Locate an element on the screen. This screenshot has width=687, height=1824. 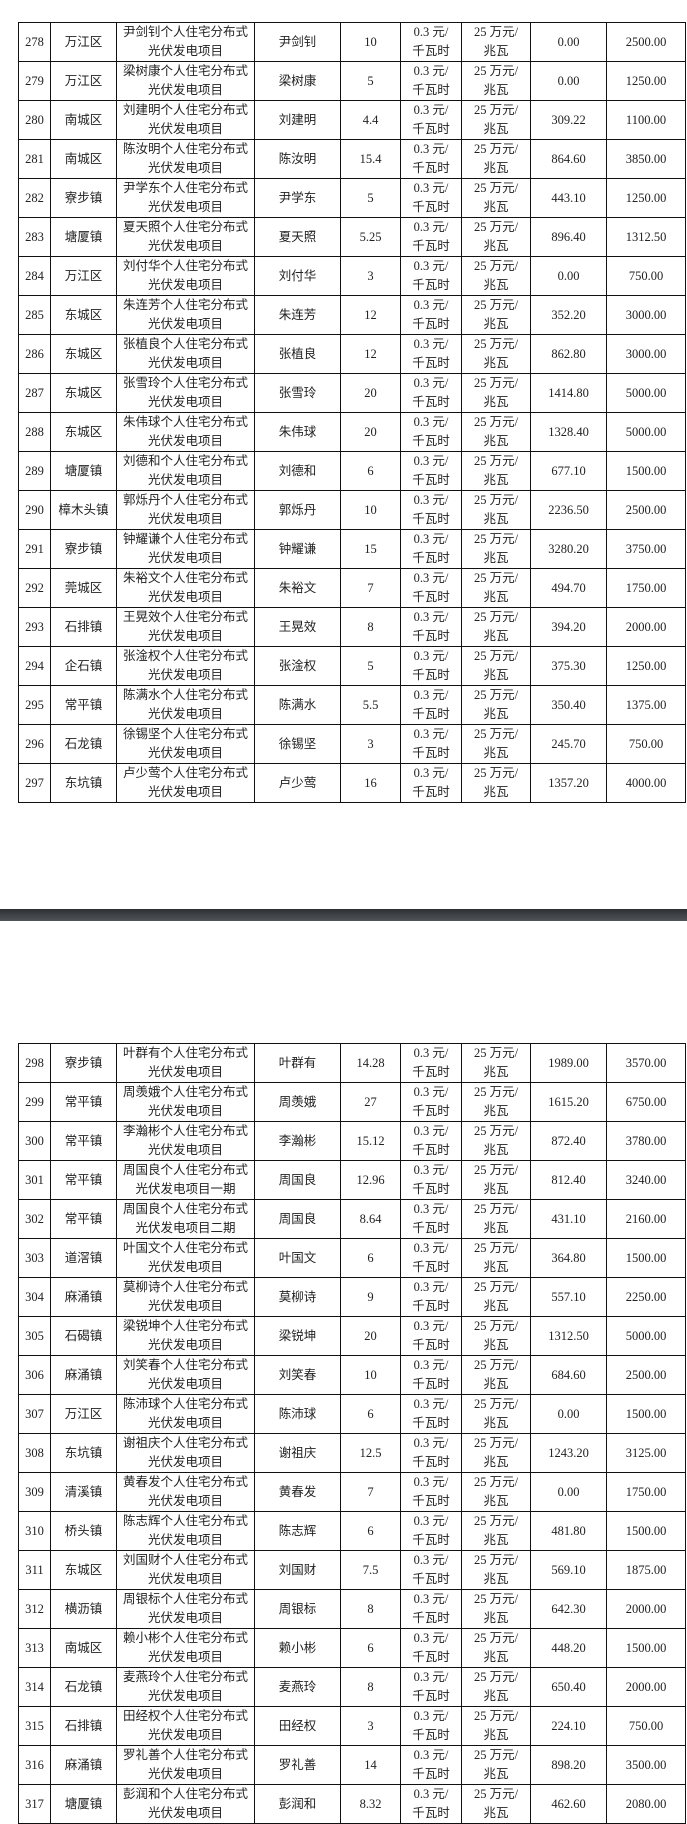
row-number-cell: 297 is located at coordinates (34, 783).